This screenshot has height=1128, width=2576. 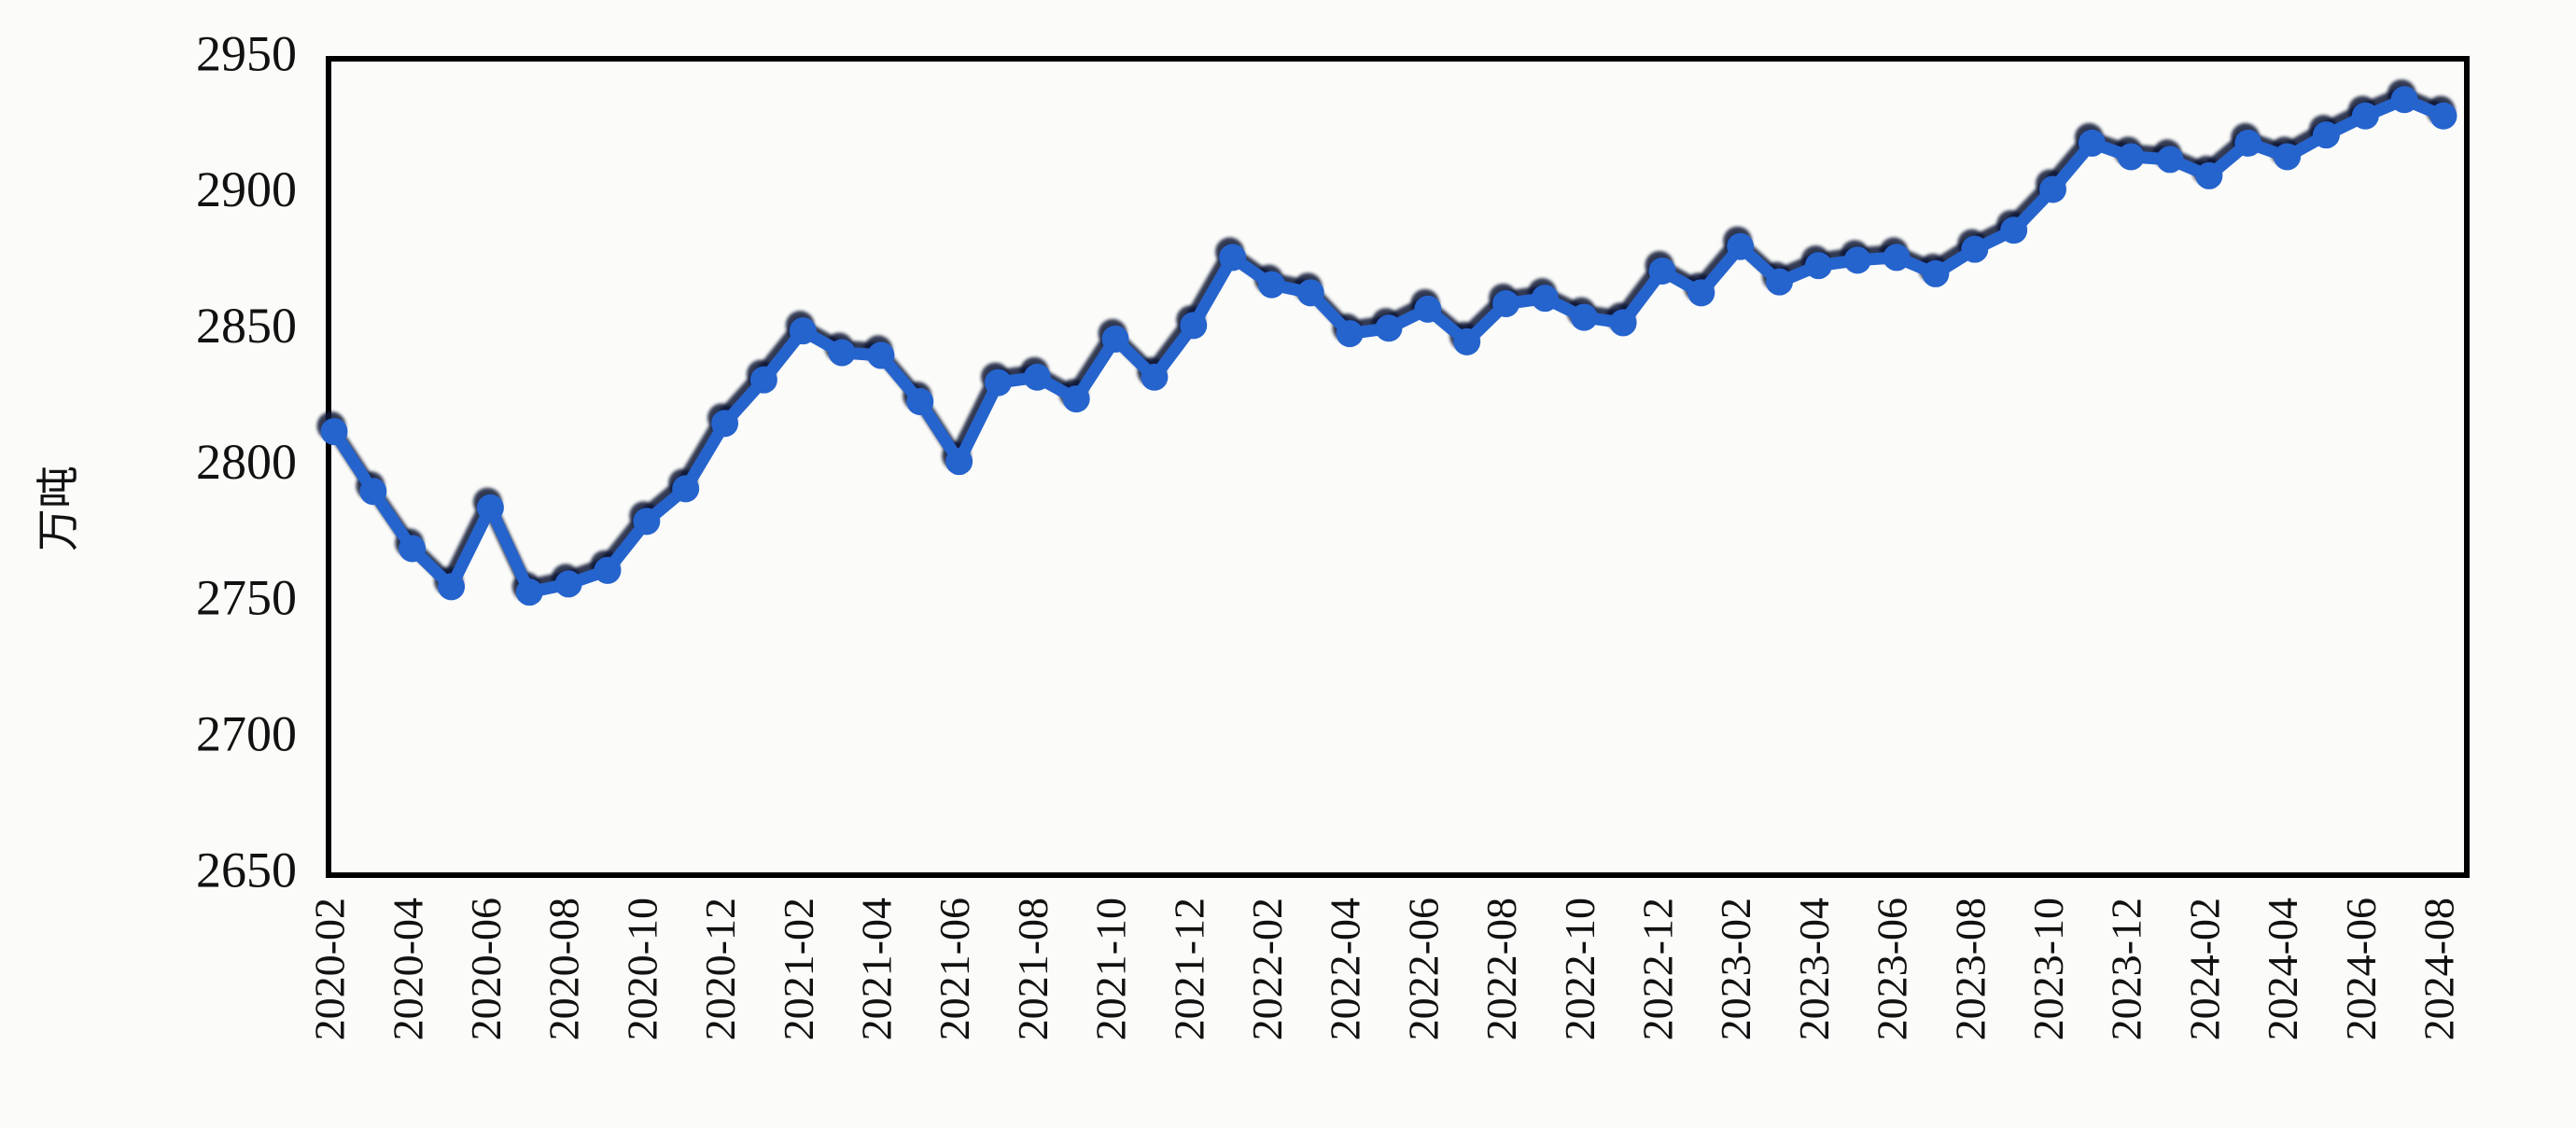 I want to click on x-tick-label: 2023-08, so click(x=1970, y=969).